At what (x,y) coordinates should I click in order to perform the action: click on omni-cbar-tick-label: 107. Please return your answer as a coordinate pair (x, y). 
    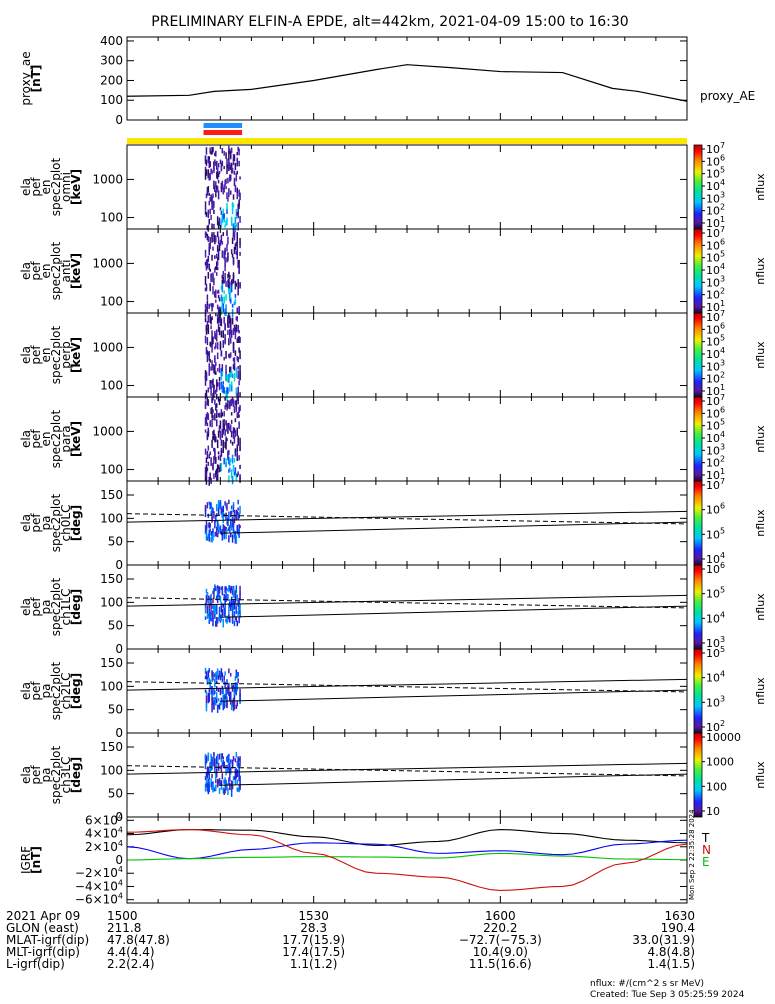
    Looking at the image, I should click on (715, 148).